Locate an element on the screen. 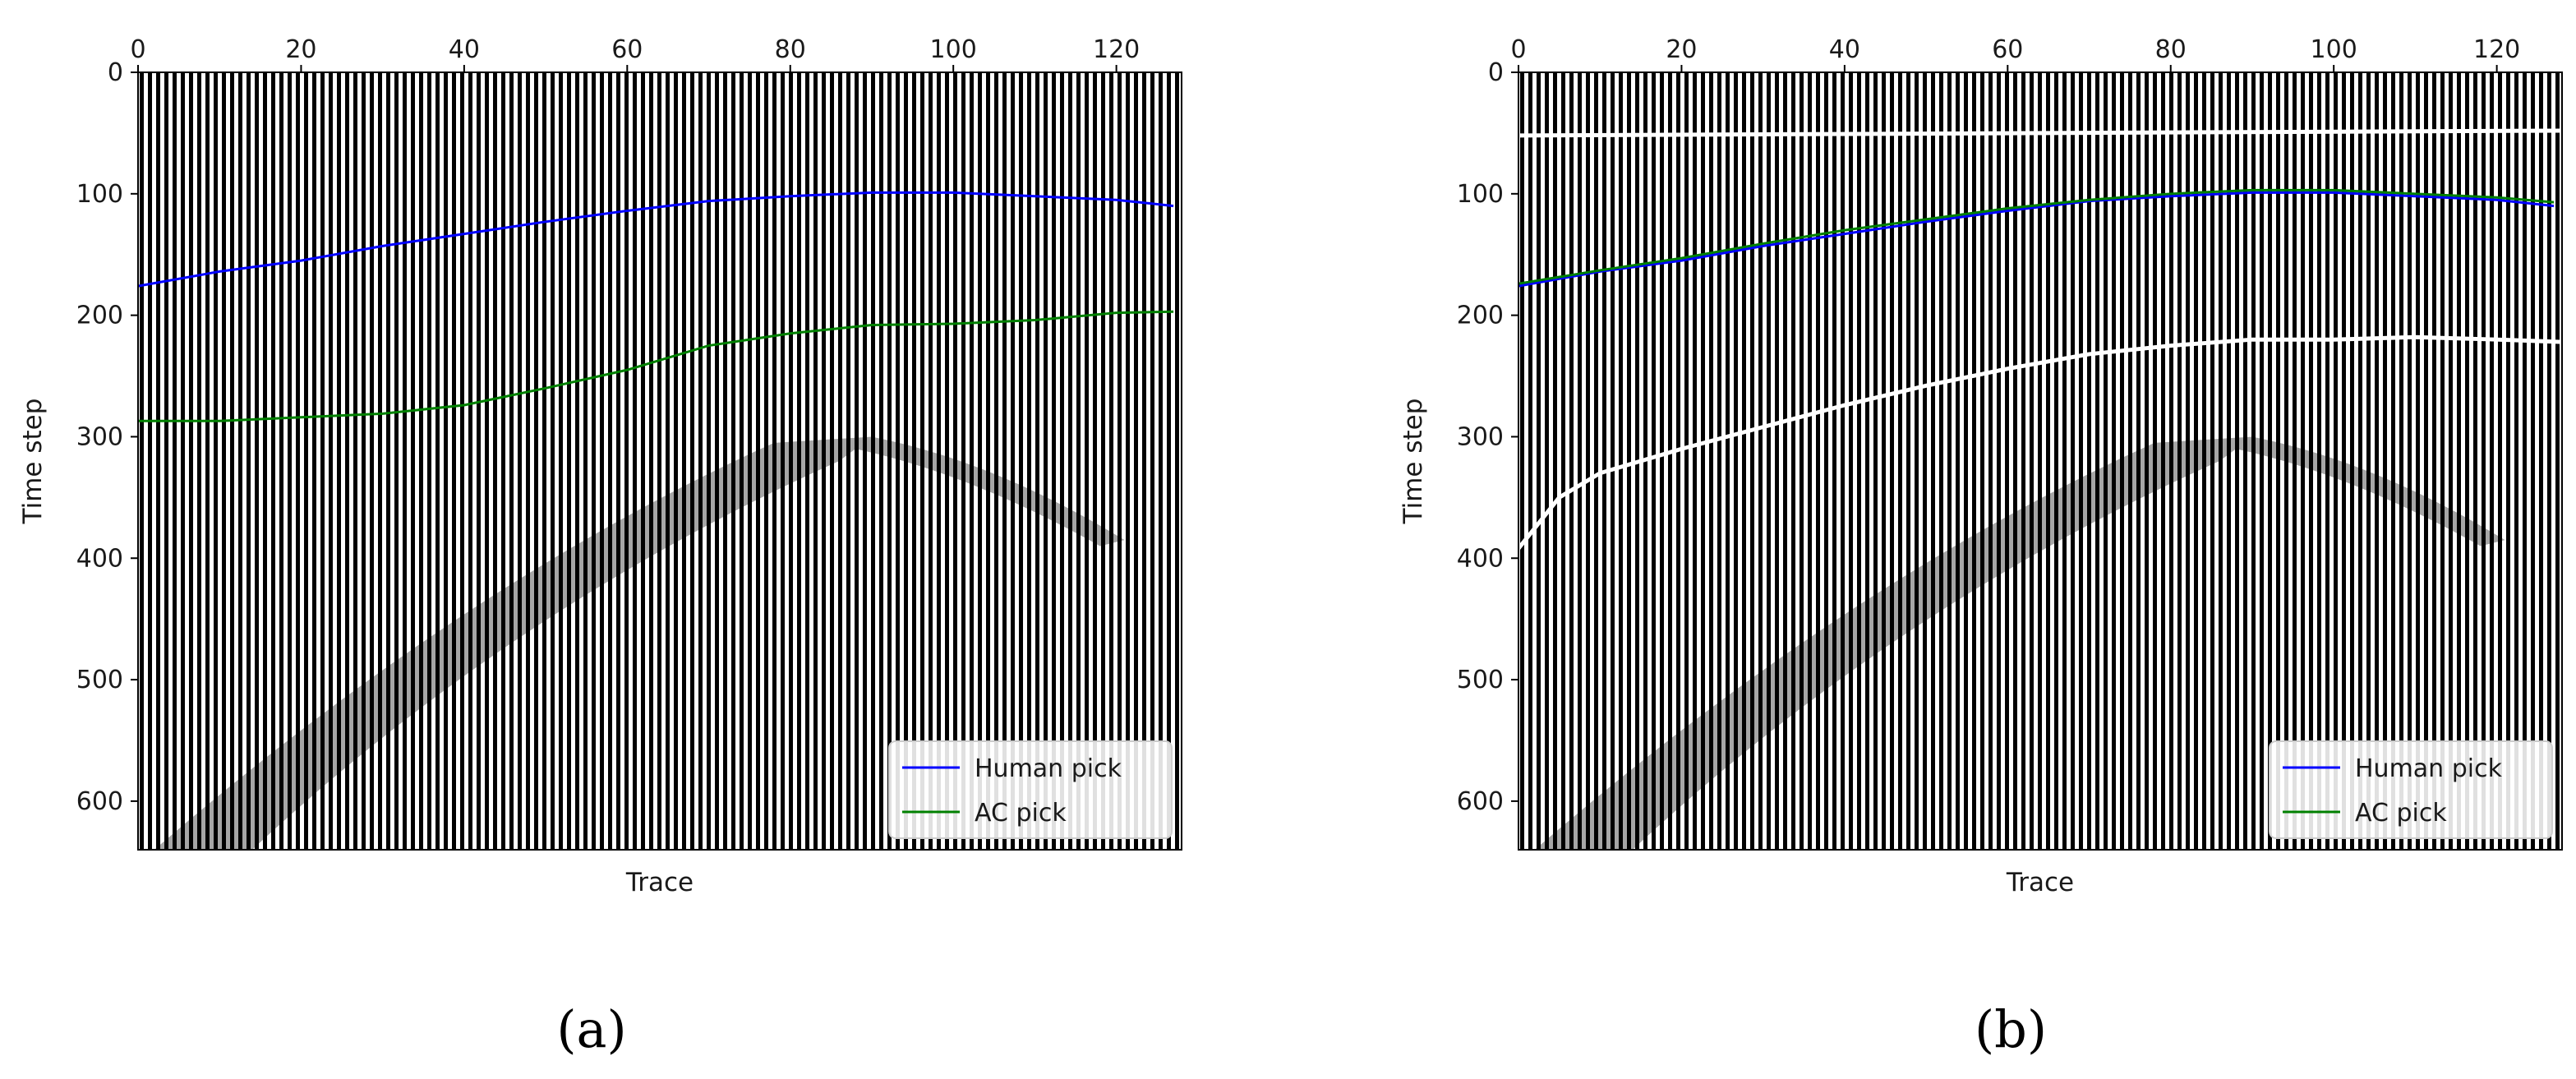  panel-a-caption: (a) is located at coordinates (591, 1029).